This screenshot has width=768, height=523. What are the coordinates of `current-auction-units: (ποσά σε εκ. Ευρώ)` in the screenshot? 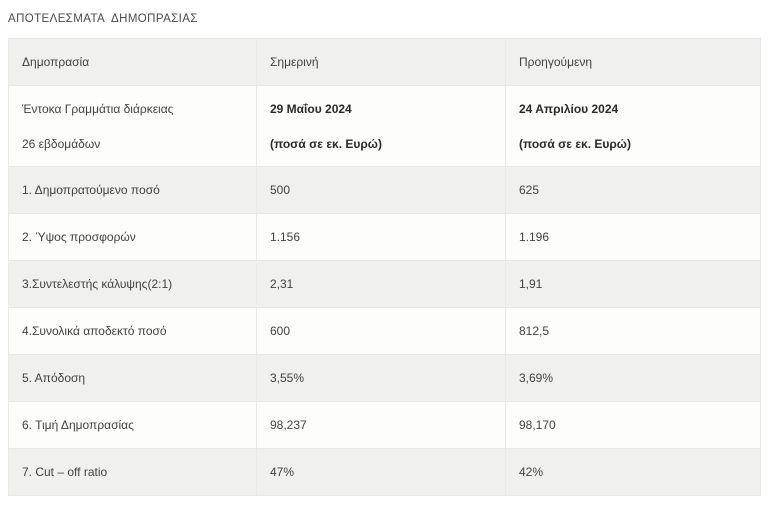 It's located at (326, 144).